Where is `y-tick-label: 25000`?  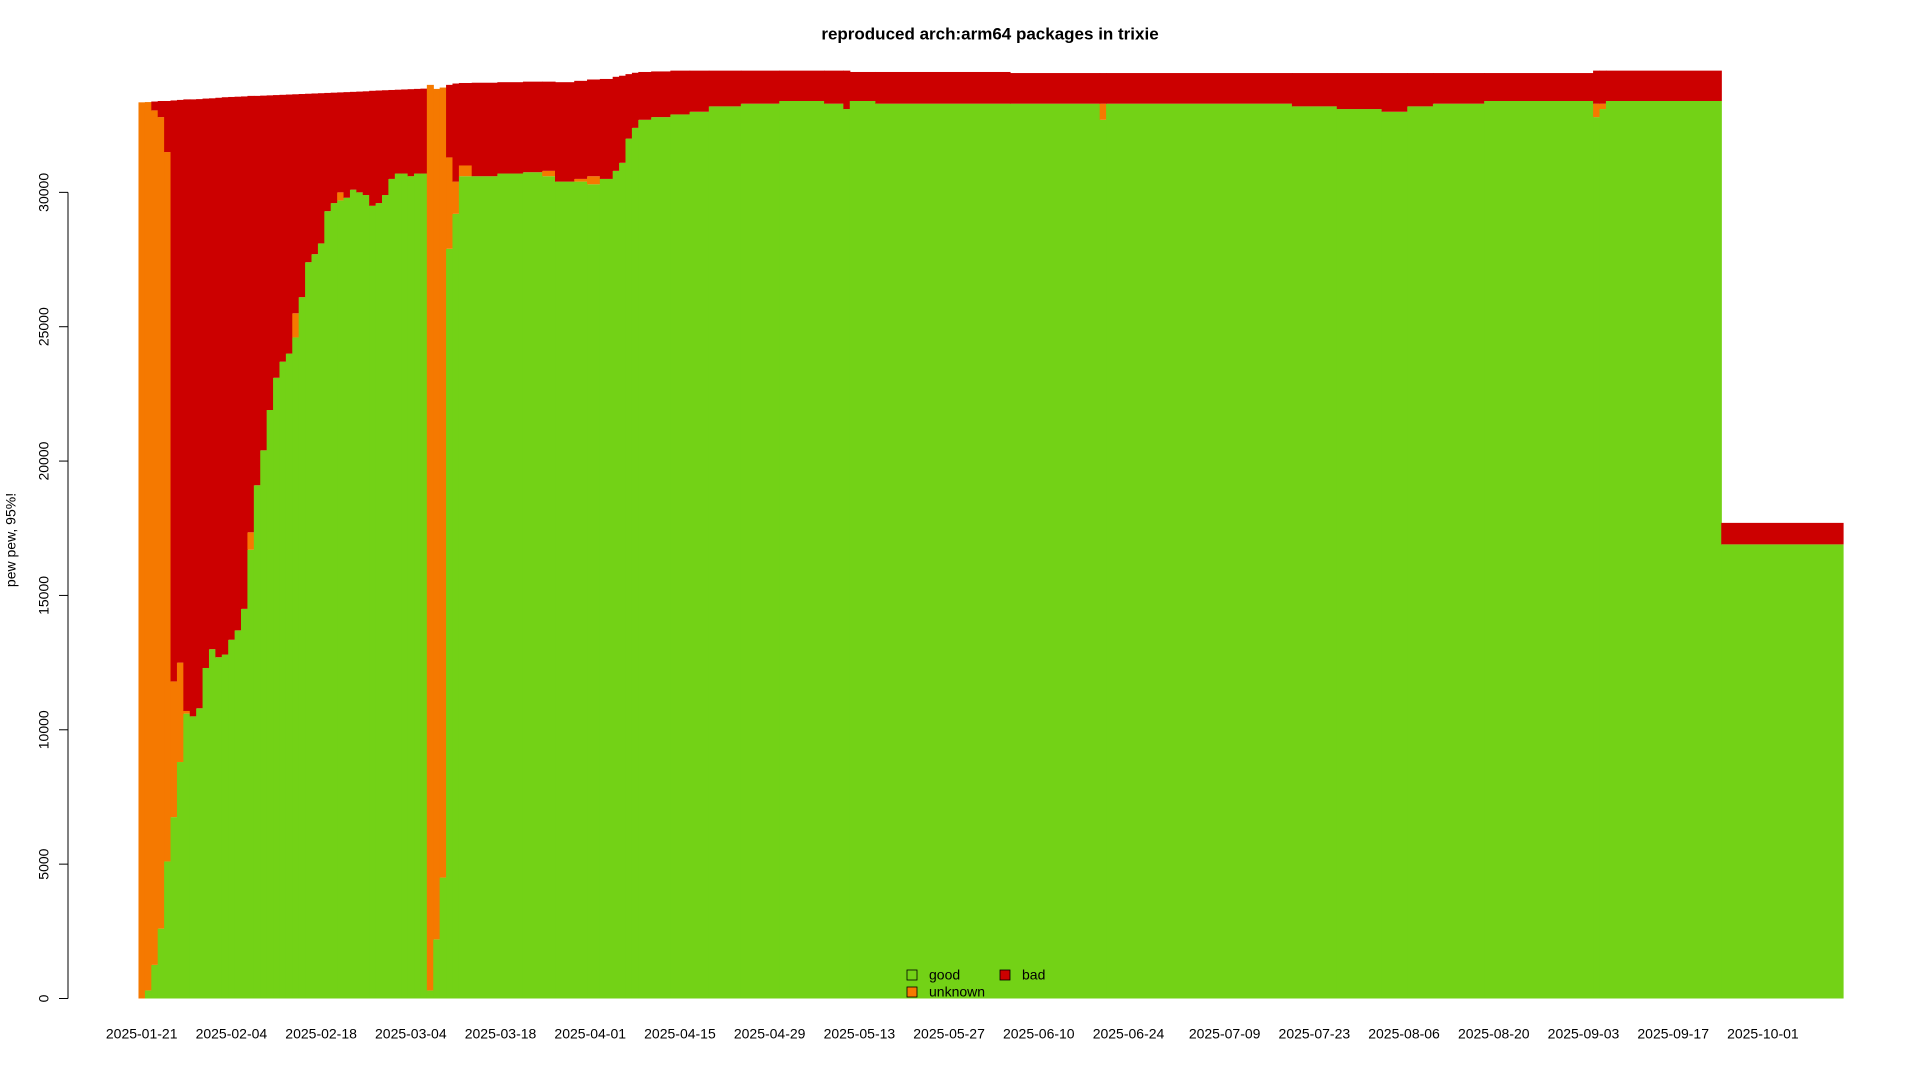 y-tick-label: 25000 is located at coordinates (44, 326).